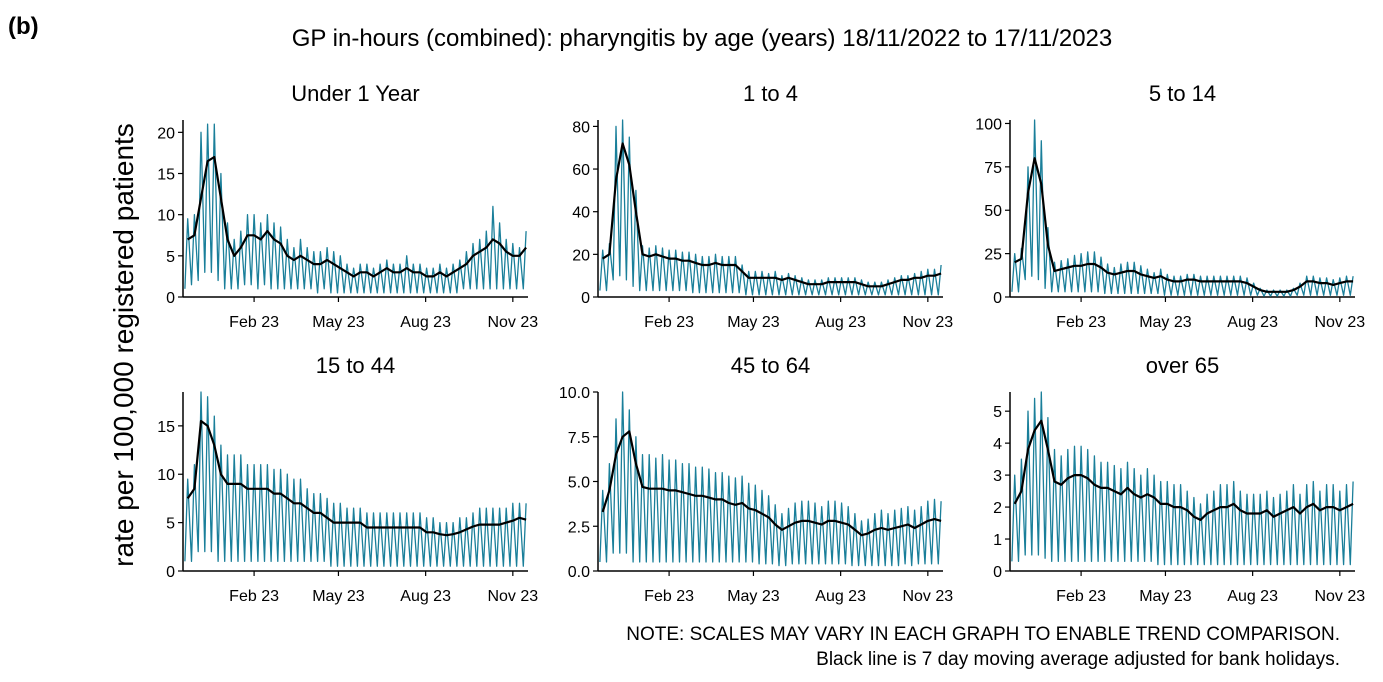 The image size is (1383, 682). Describe the element at coordinates (23, 26) in the screenshot. I see `panel-label: (b)` at that location.